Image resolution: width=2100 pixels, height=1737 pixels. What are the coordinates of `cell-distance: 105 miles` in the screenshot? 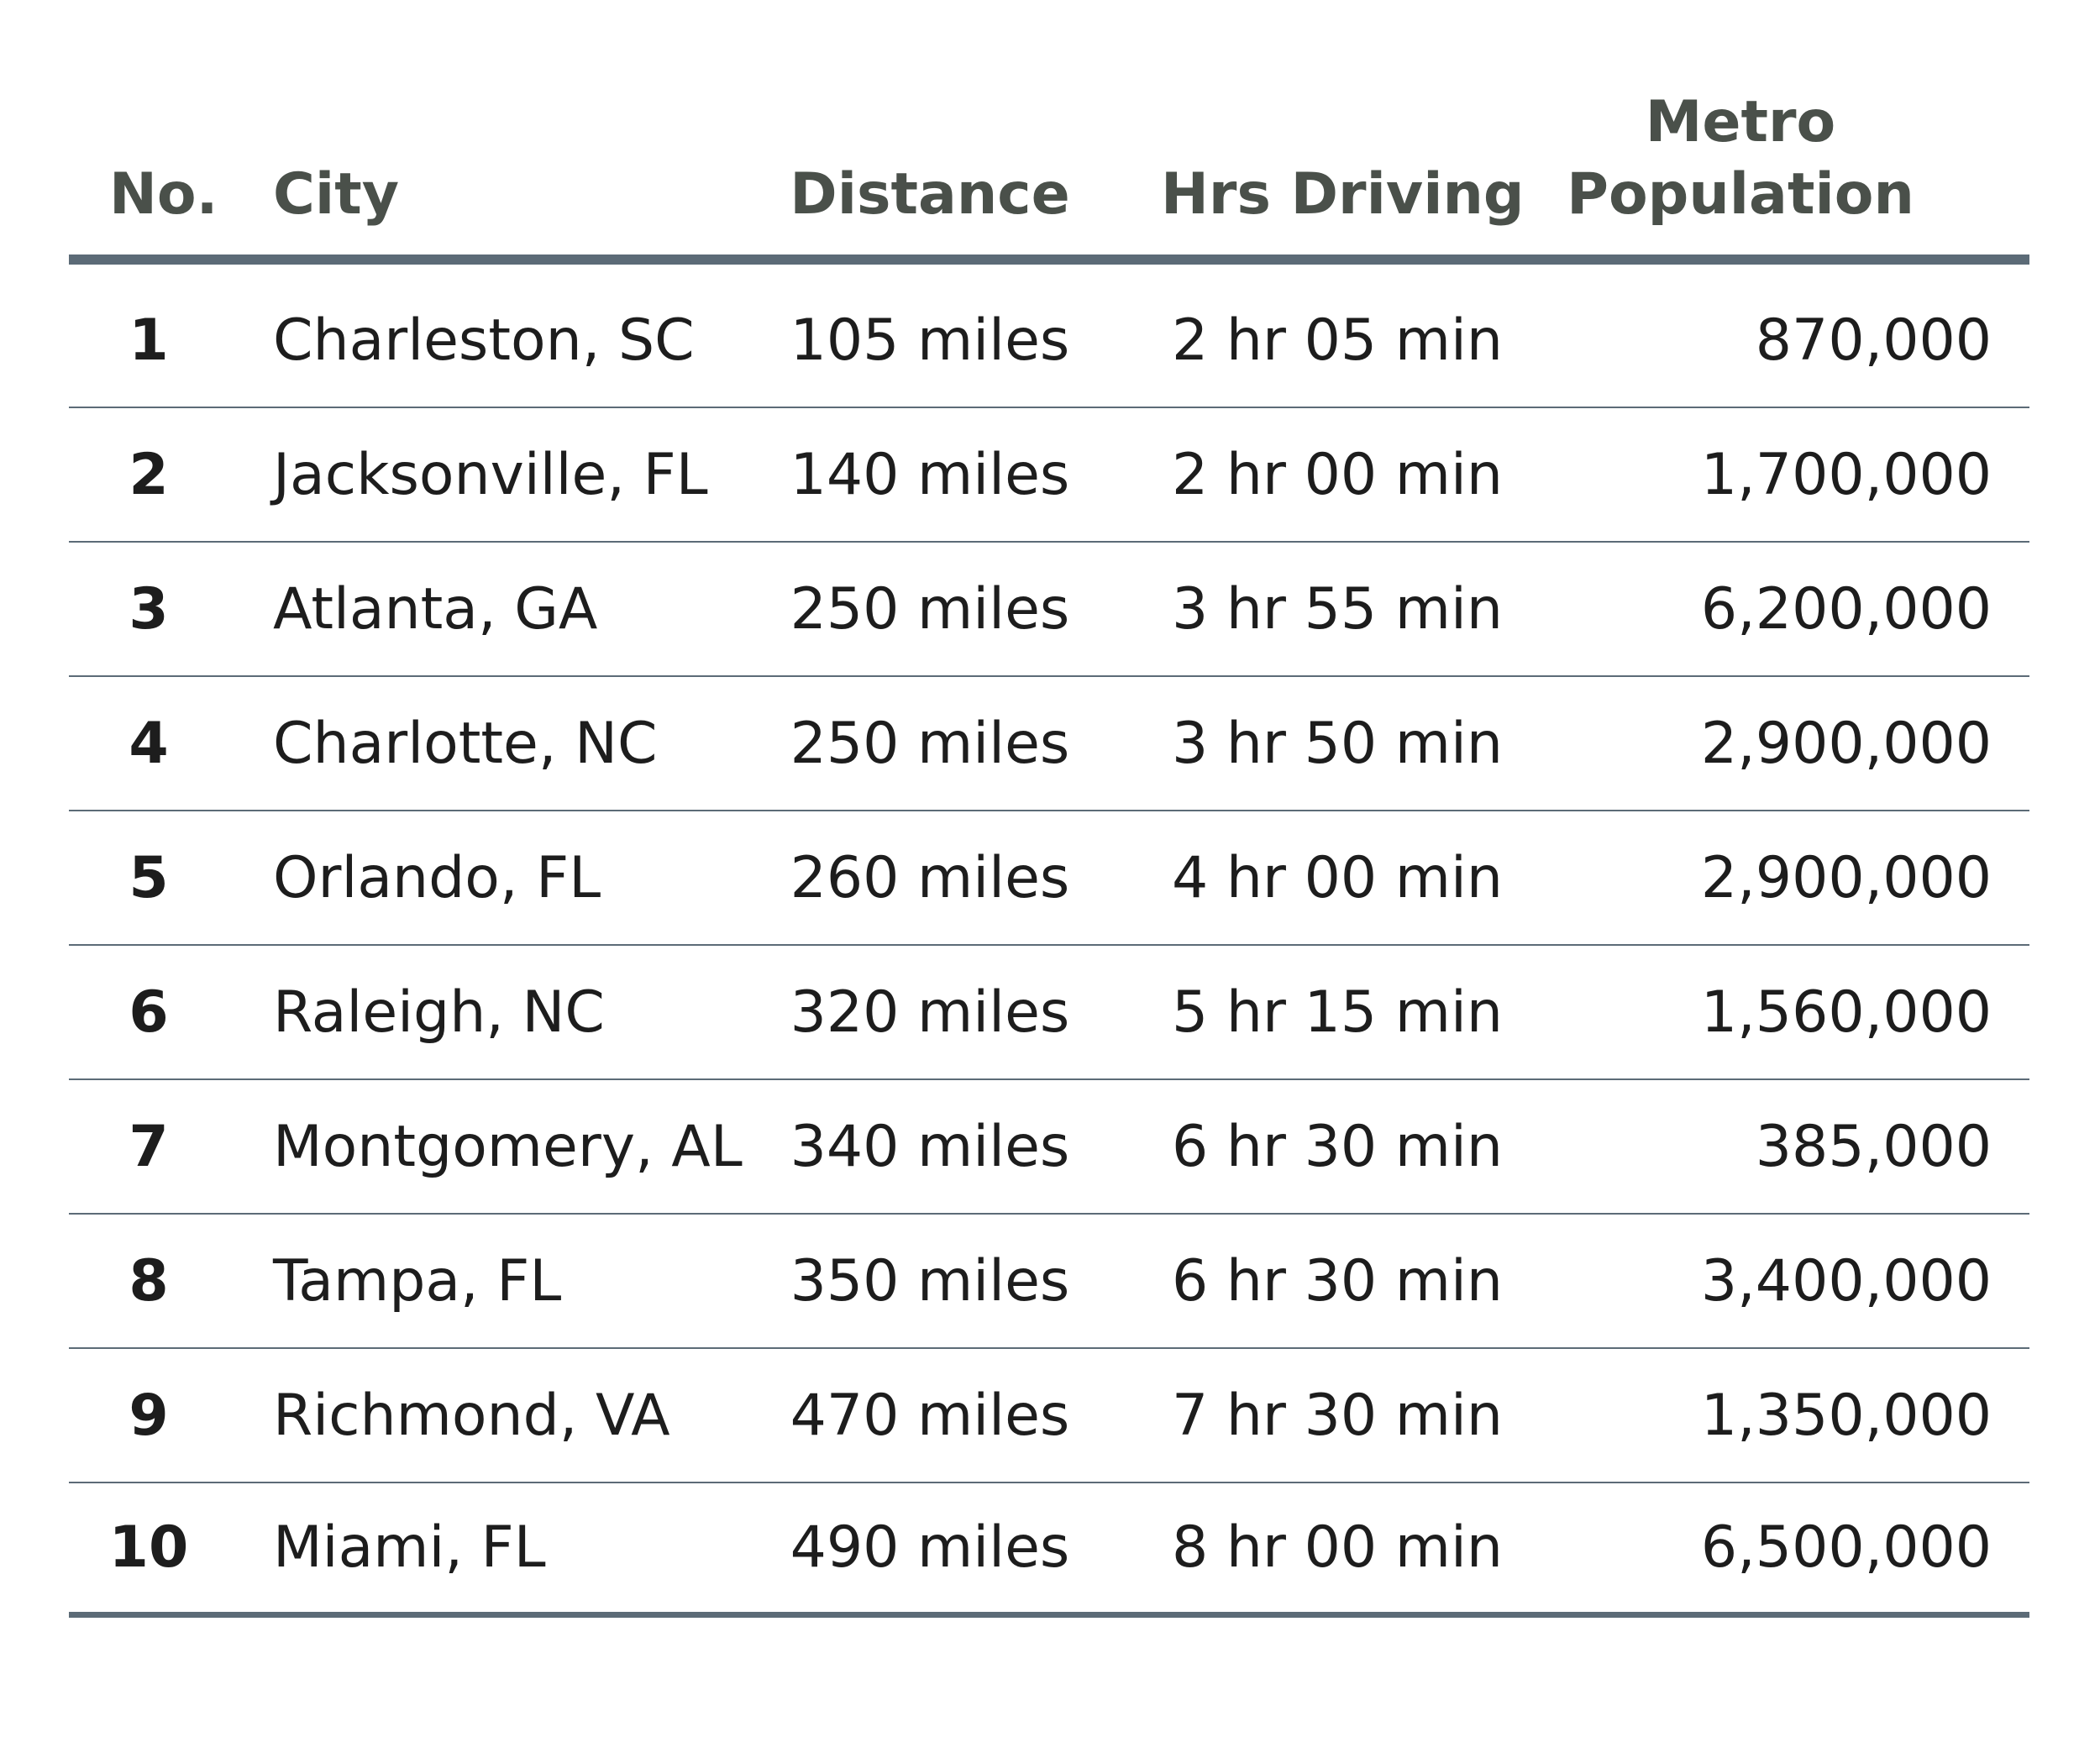 It's located at (930, 340).